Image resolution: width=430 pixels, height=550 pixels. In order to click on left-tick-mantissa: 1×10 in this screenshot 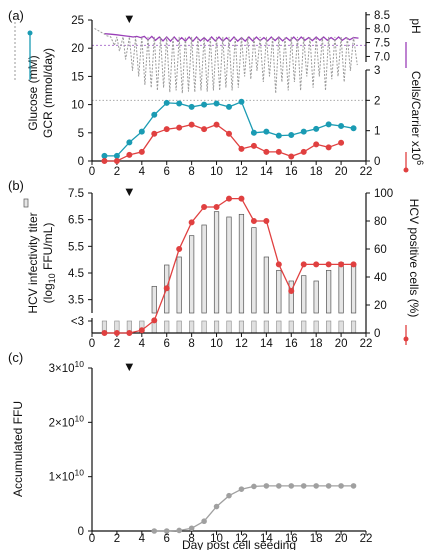, I will do `click(62, 478)`.